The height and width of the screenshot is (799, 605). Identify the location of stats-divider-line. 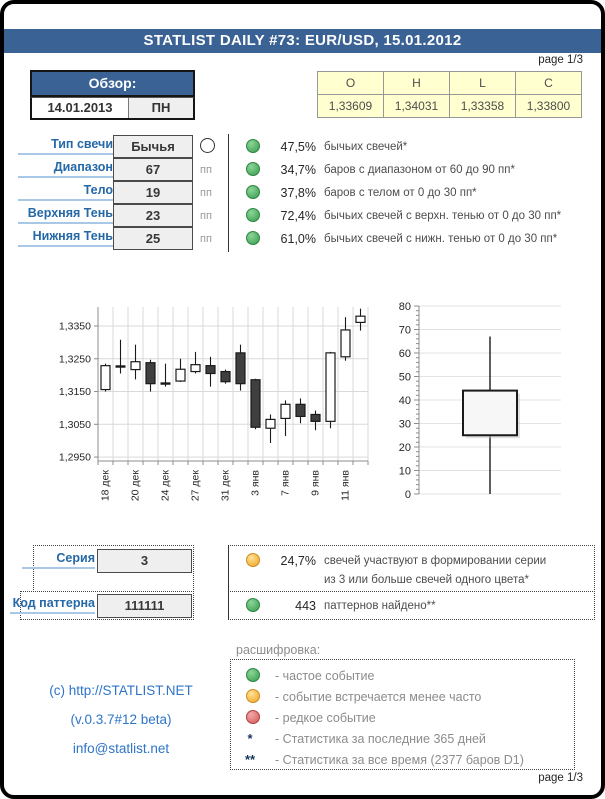
(228, 193).